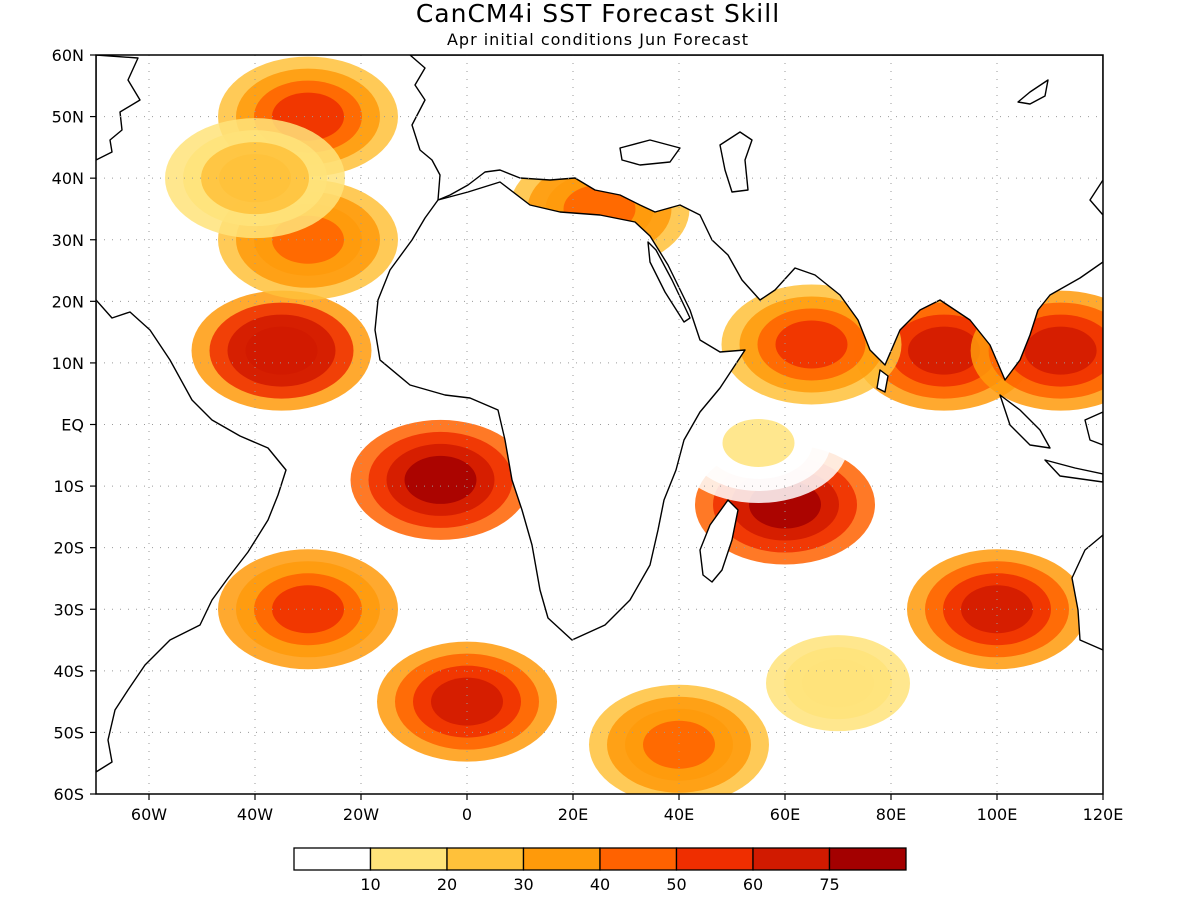 Image resolution: width=1200 pixels, height=900 pixels. Describe the element at coordinates (72, 425) in the screenshot. I see `y-tick-label: EQ` at that location.